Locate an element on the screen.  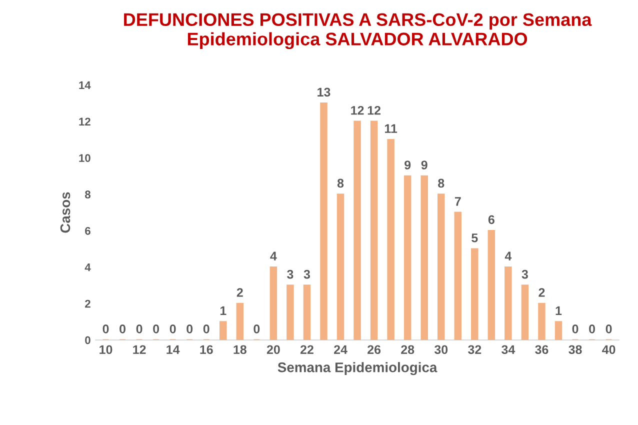
y-tick-label: 4 is located at coordinates (87, 268).